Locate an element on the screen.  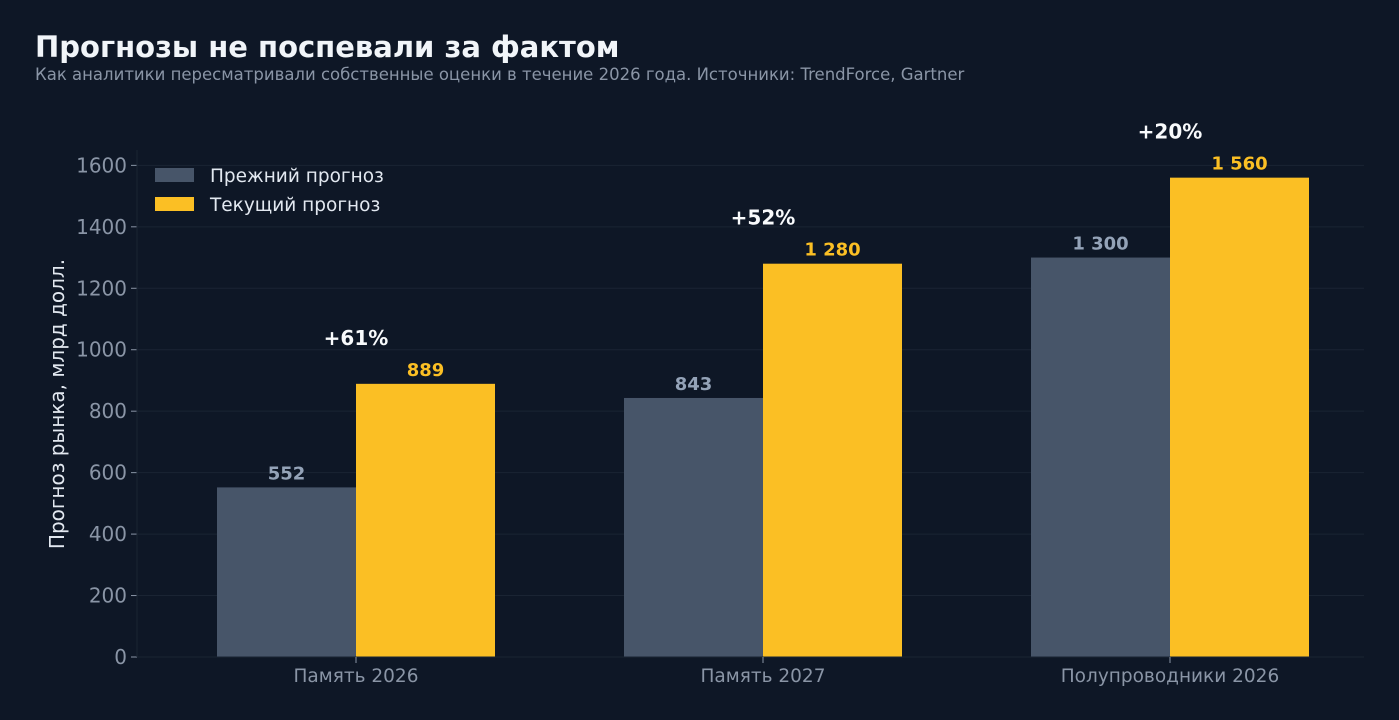
legend-label-current: Текущий прогноз is located at coordinates (294, 205).